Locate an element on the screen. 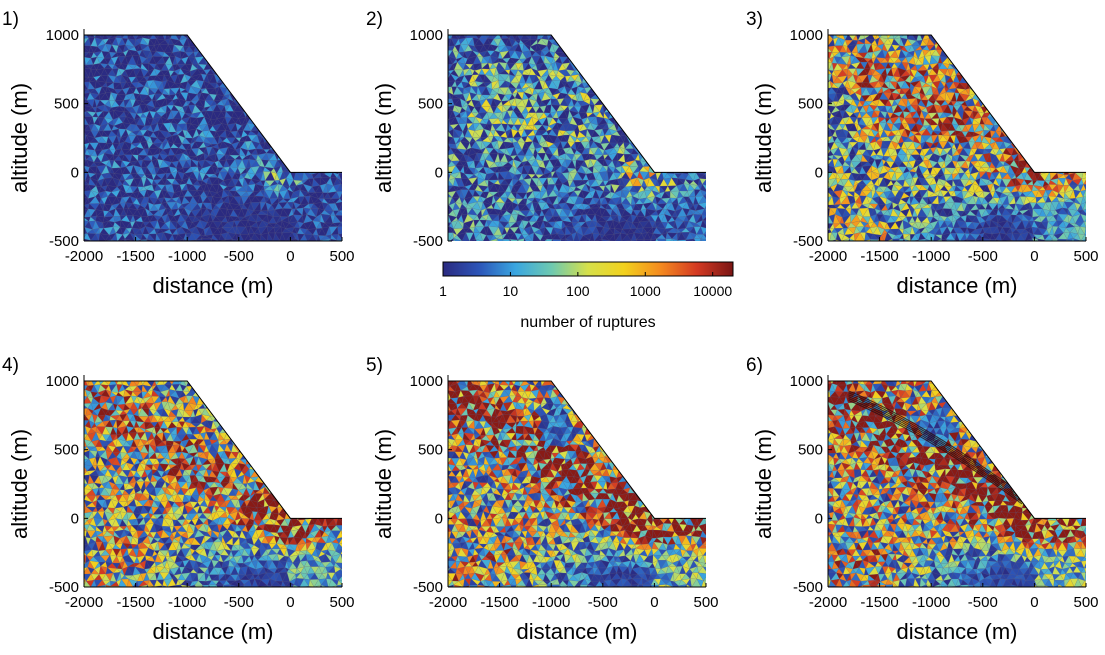 This screenshot has height=655, width=1105. colorbar-tick-label: 1000 is located at coordinates (645, 291).